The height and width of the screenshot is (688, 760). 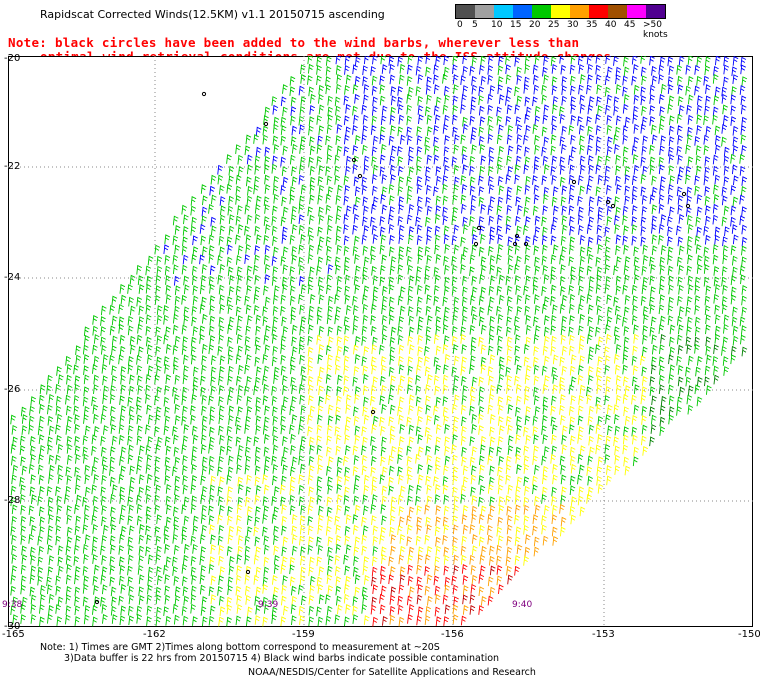 What do you see at coordinates (574, 182) in the screenshot?
I see `contamination-circle` at bounding box center [574, 182].